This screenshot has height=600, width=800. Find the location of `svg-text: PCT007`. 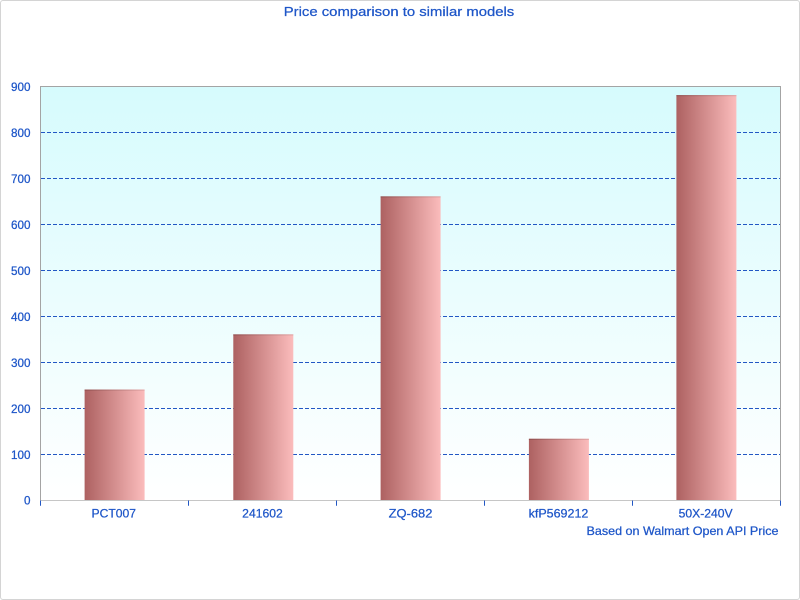

svg-text: PCT007 is located at coordinates (114, 513).